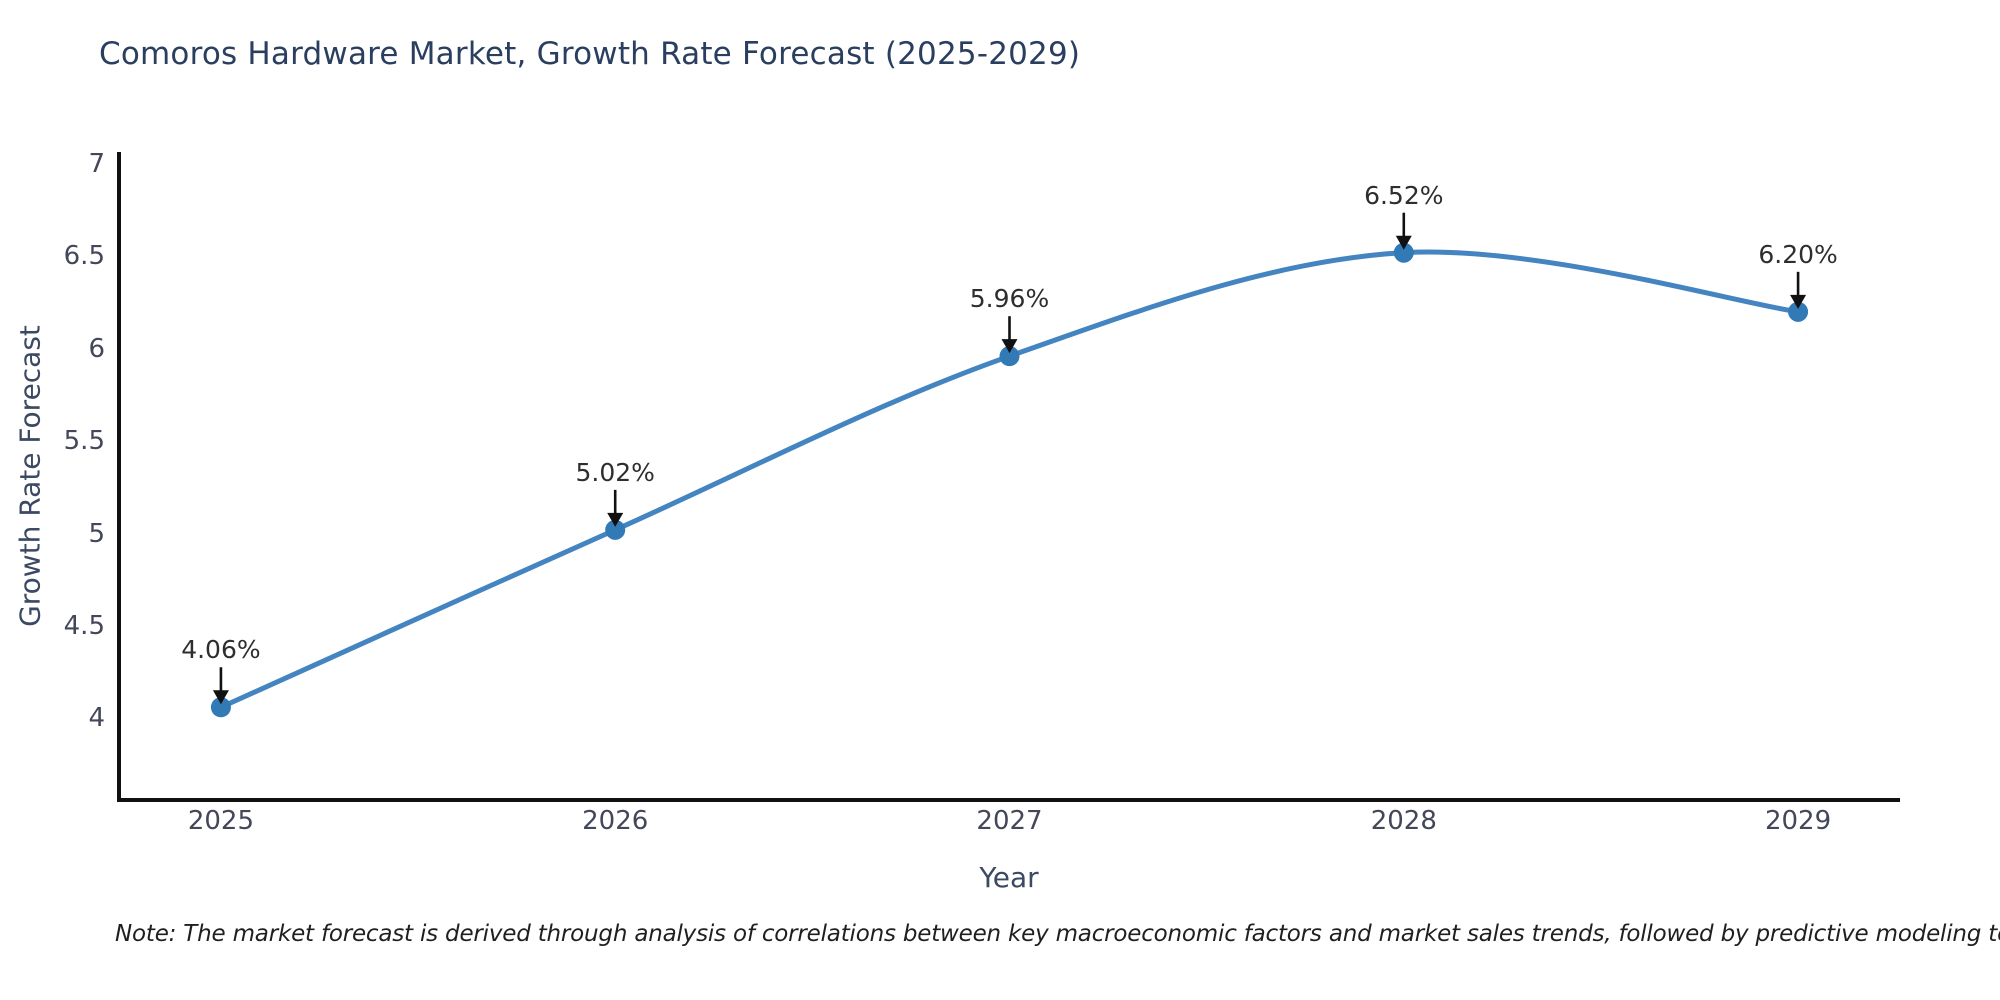  I want to click on data-point-label: 4.06%, so click(221, 650).